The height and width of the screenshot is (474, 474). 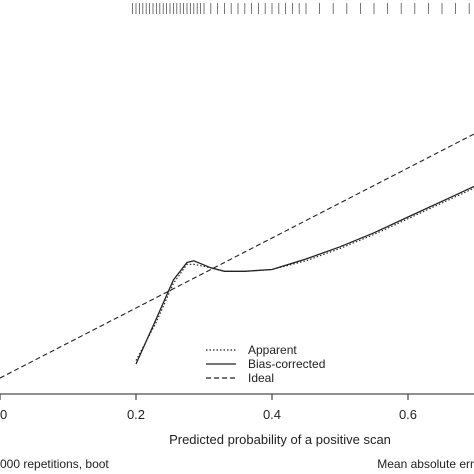 I want to click on x-tick-label: 0.2, so click(x=136, y=414).